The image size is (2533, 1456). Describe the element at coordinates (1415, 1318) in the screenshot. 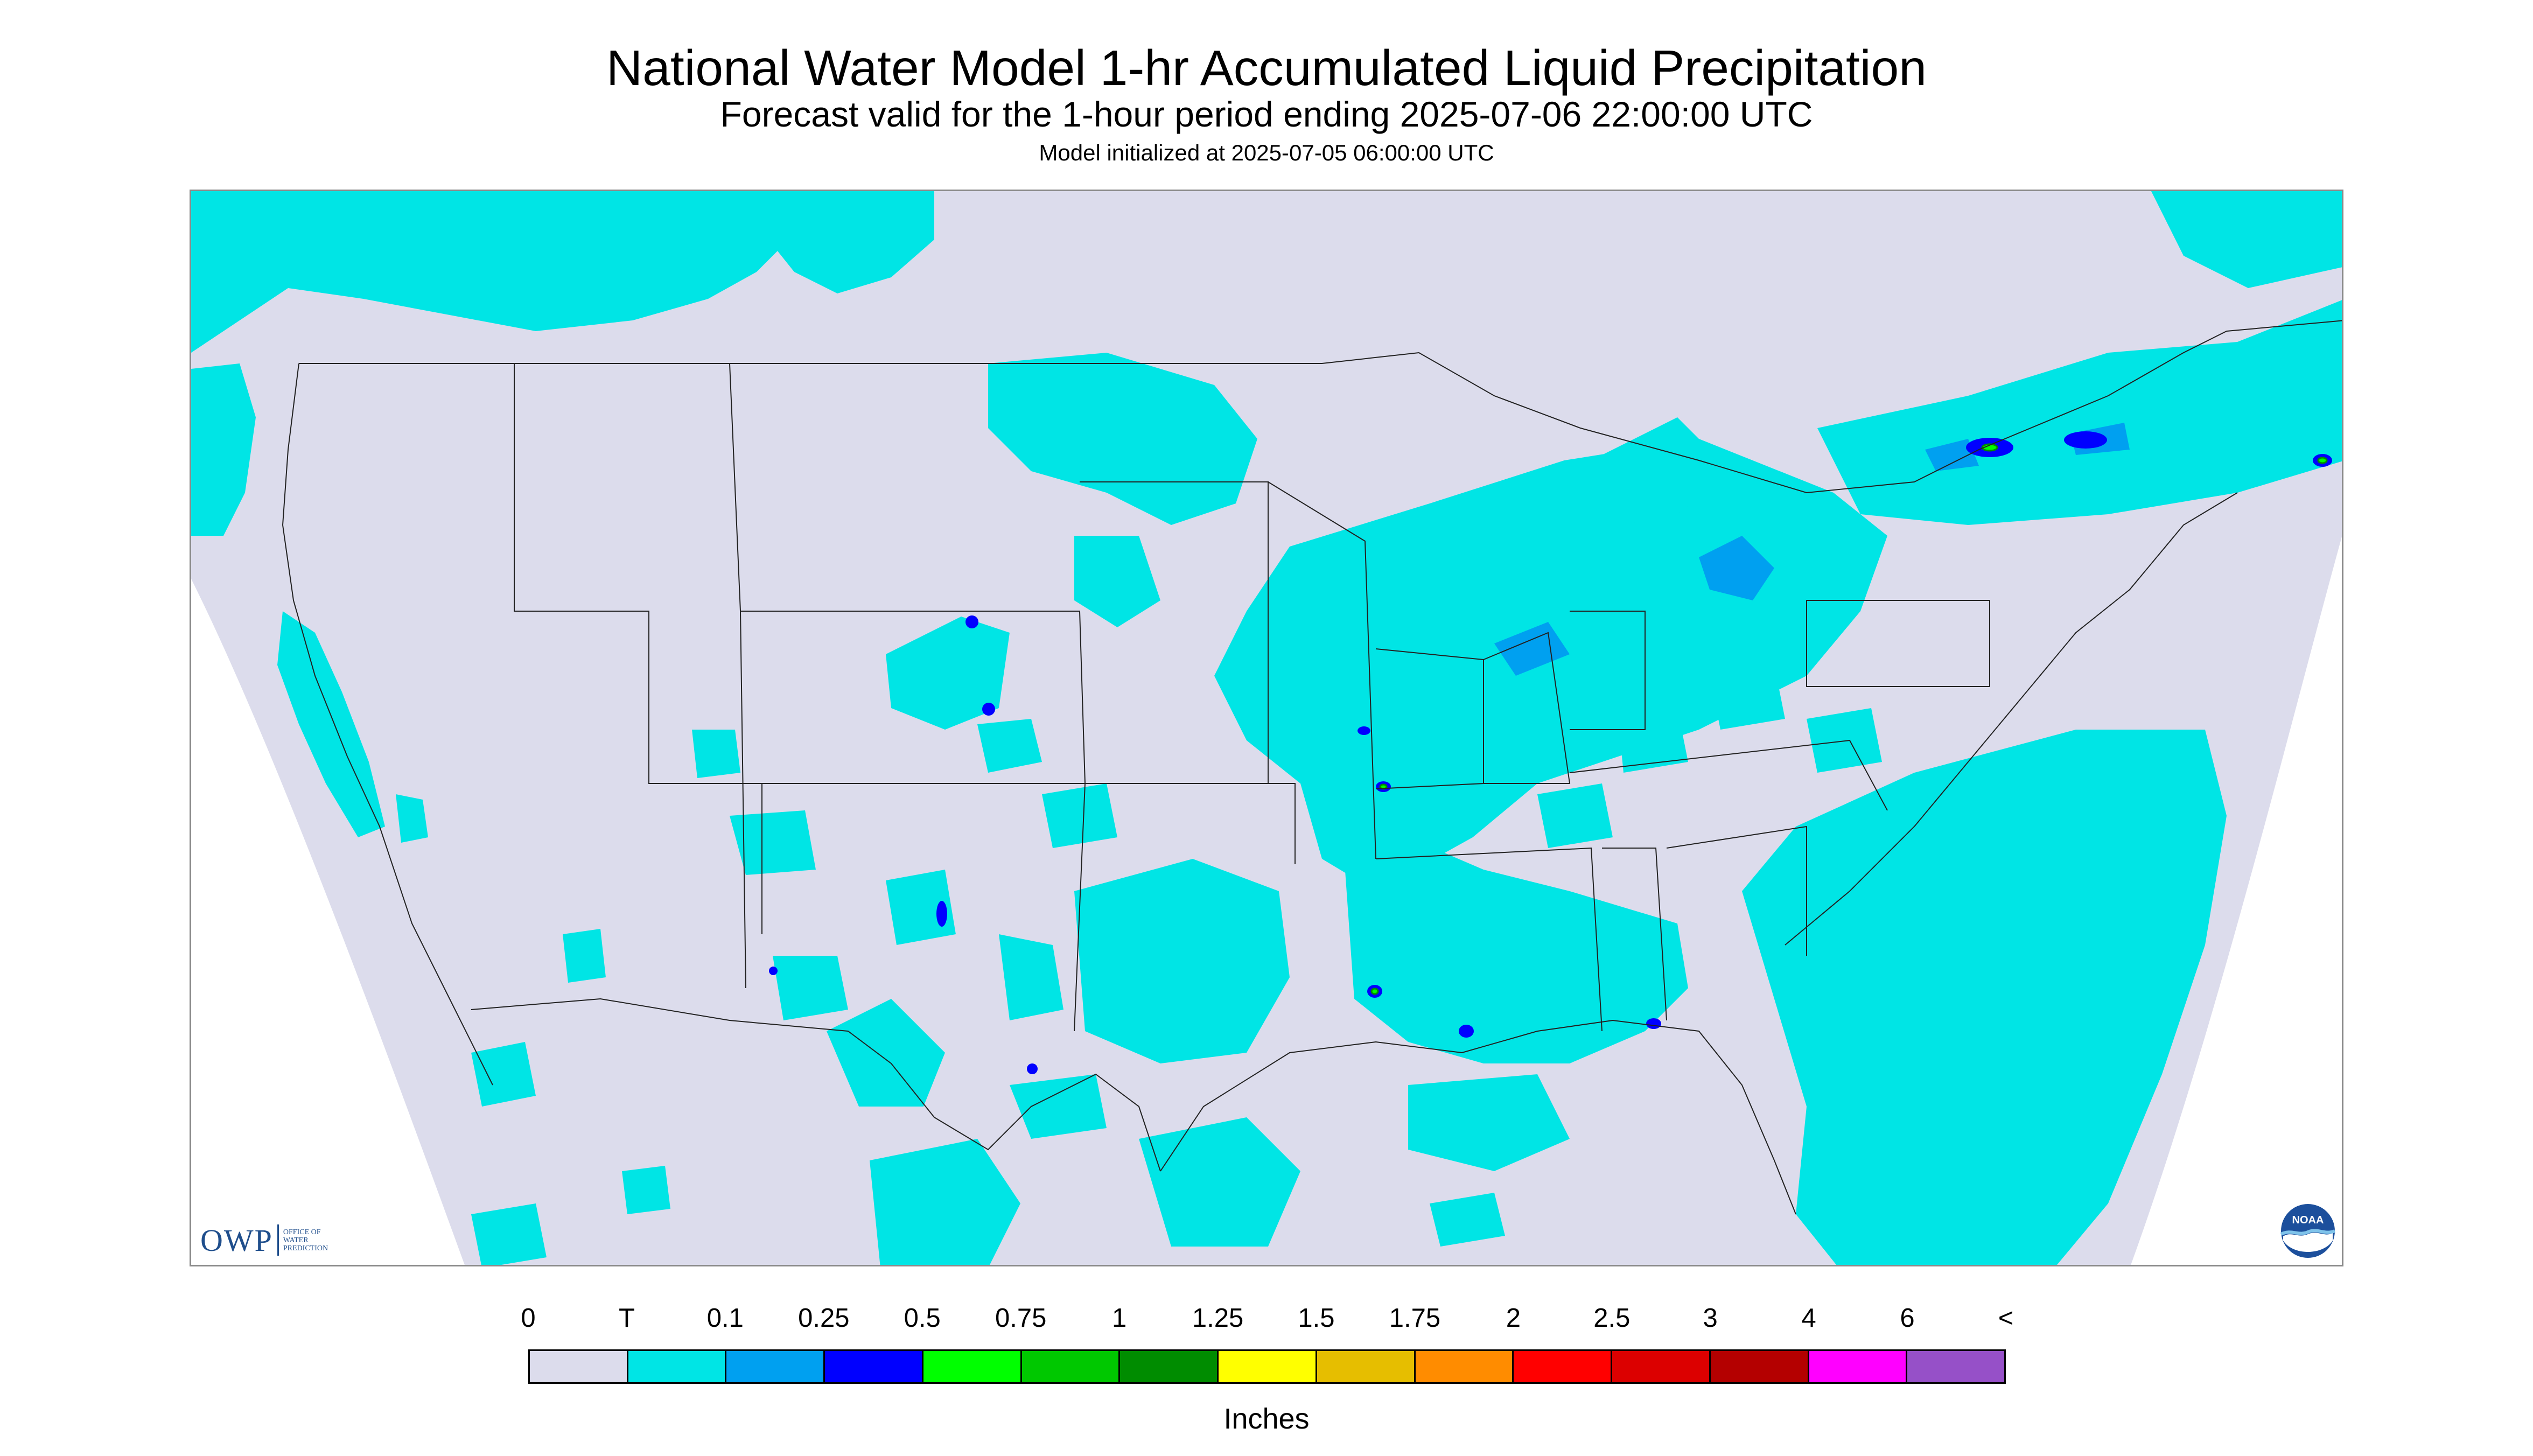

I see `legend-label: 1.75` at that location.